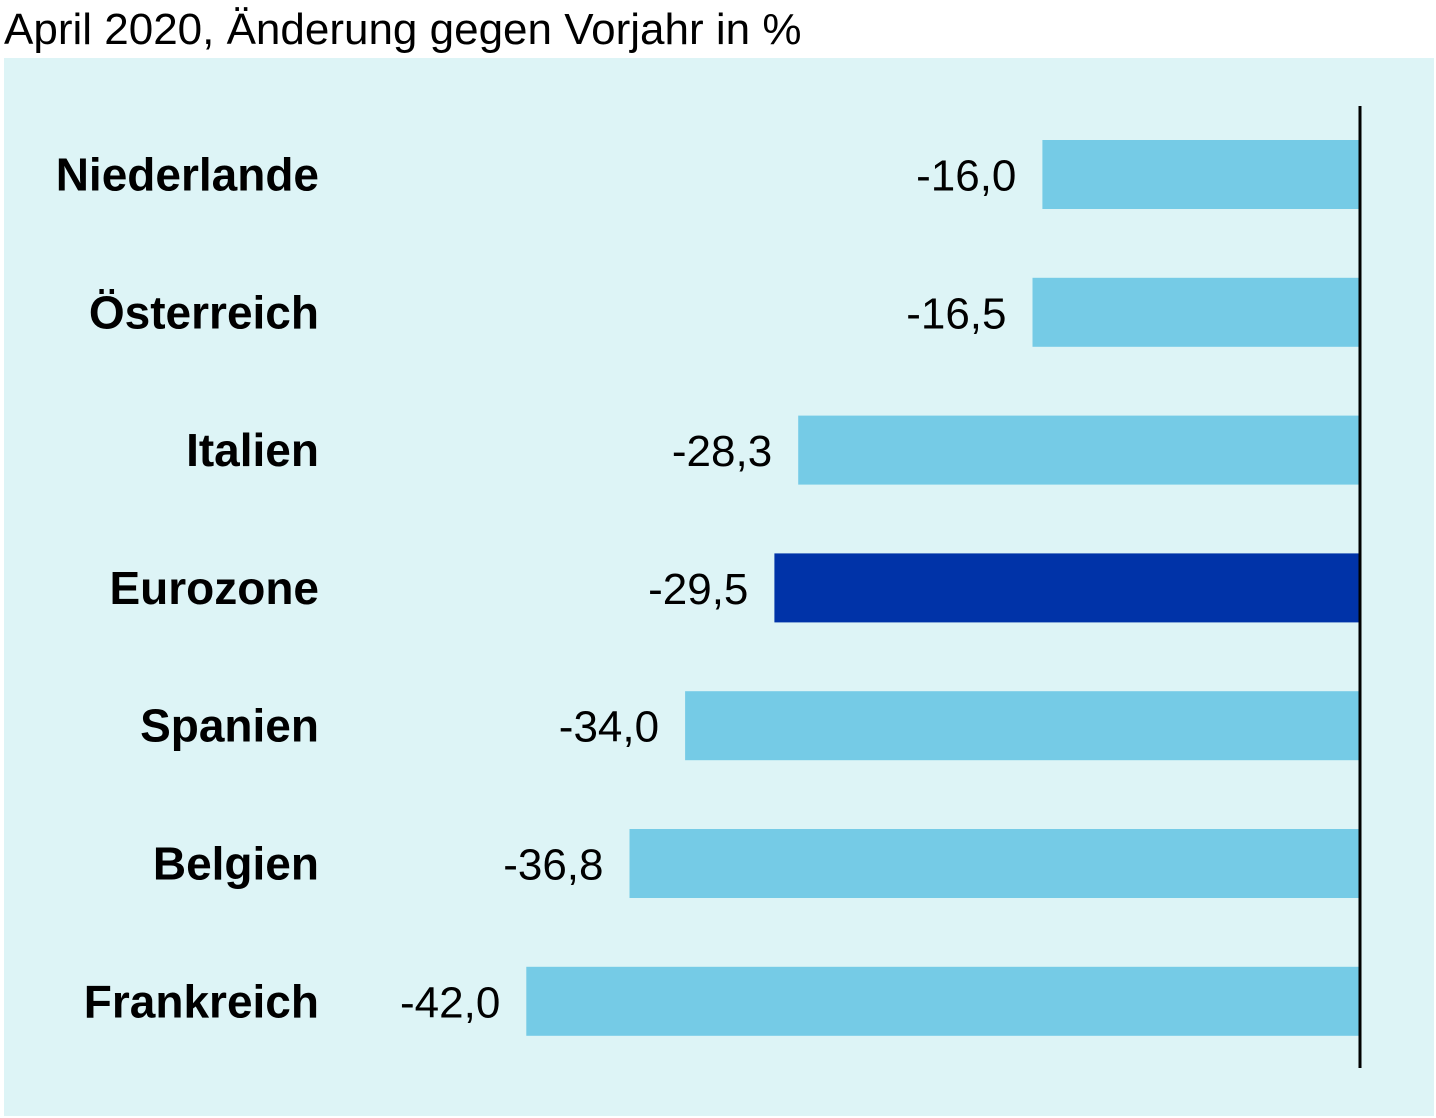  Describe the element at coordinates (956, 313) in the screenshot. I see `value-label-oesterreich: -16,5` at that location.